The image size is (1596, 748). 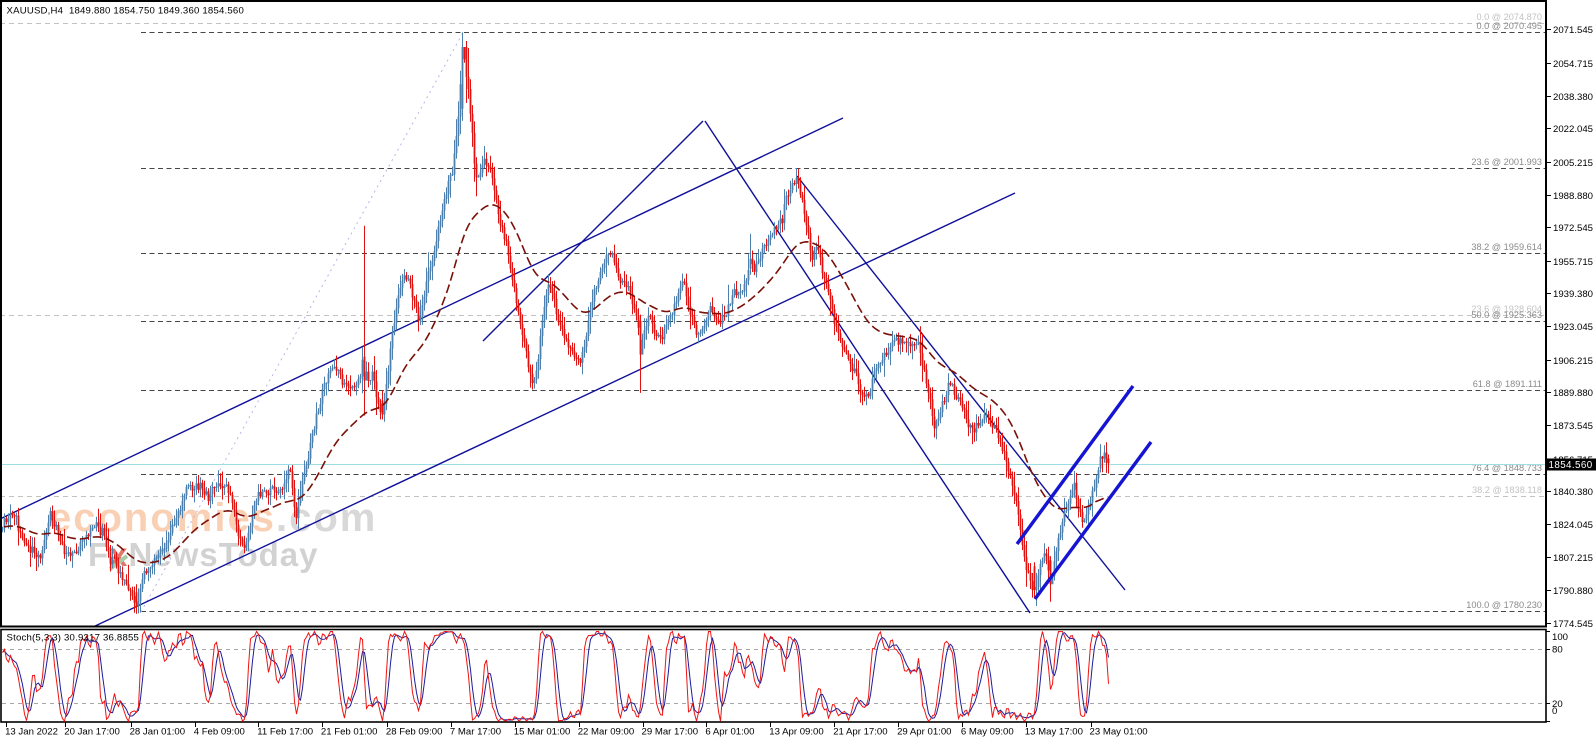 What do you see at coordinates (1504, 605) in the screenshot?
I see `svg-text: 100.0 @ 1780.230` at bounding box center [1504, 605].